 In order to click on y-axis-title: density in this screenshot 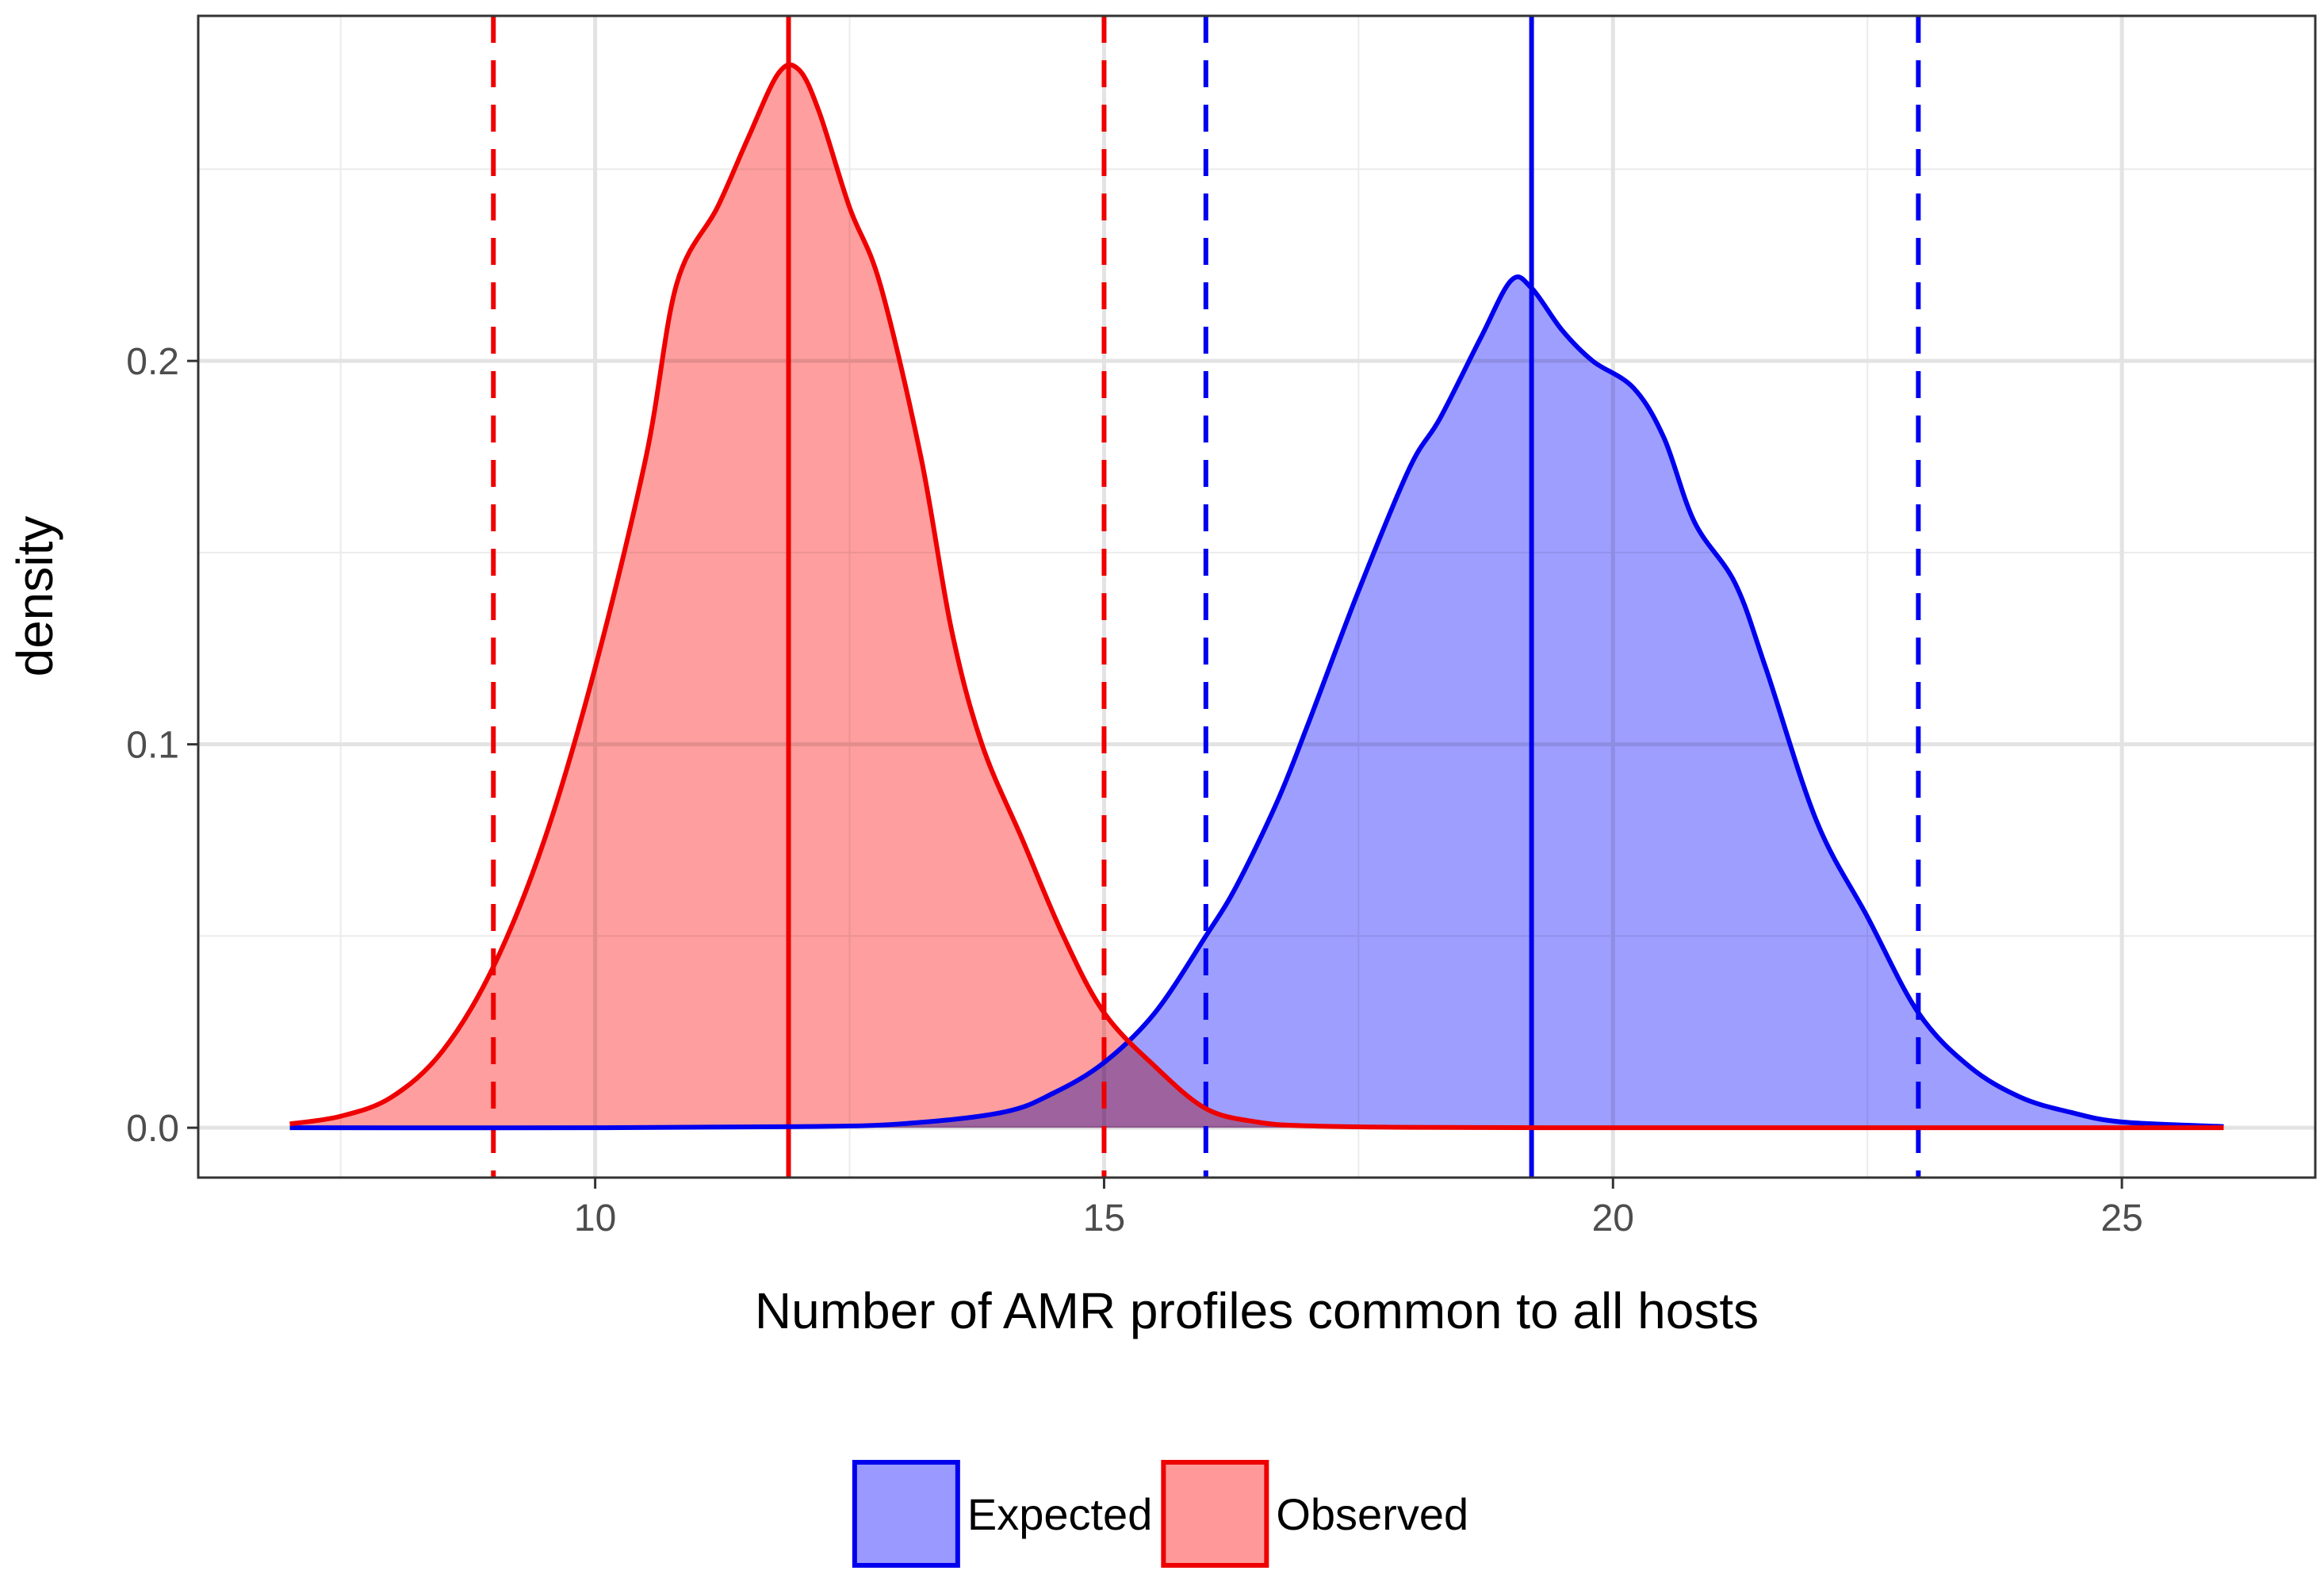, I will do `click(34, 596)`.